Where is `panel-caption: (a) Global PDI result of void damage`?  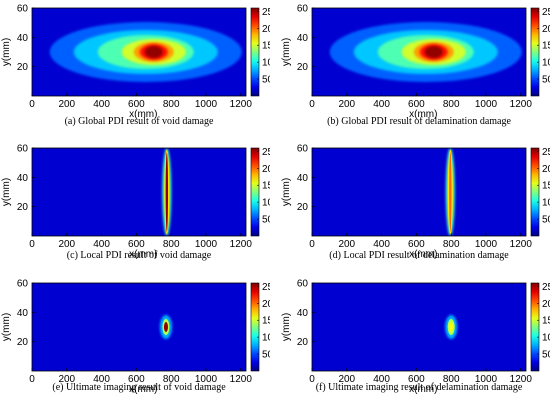
panel-caption: (a) Global PDI result of void damage is located at coordinates (139, 121).